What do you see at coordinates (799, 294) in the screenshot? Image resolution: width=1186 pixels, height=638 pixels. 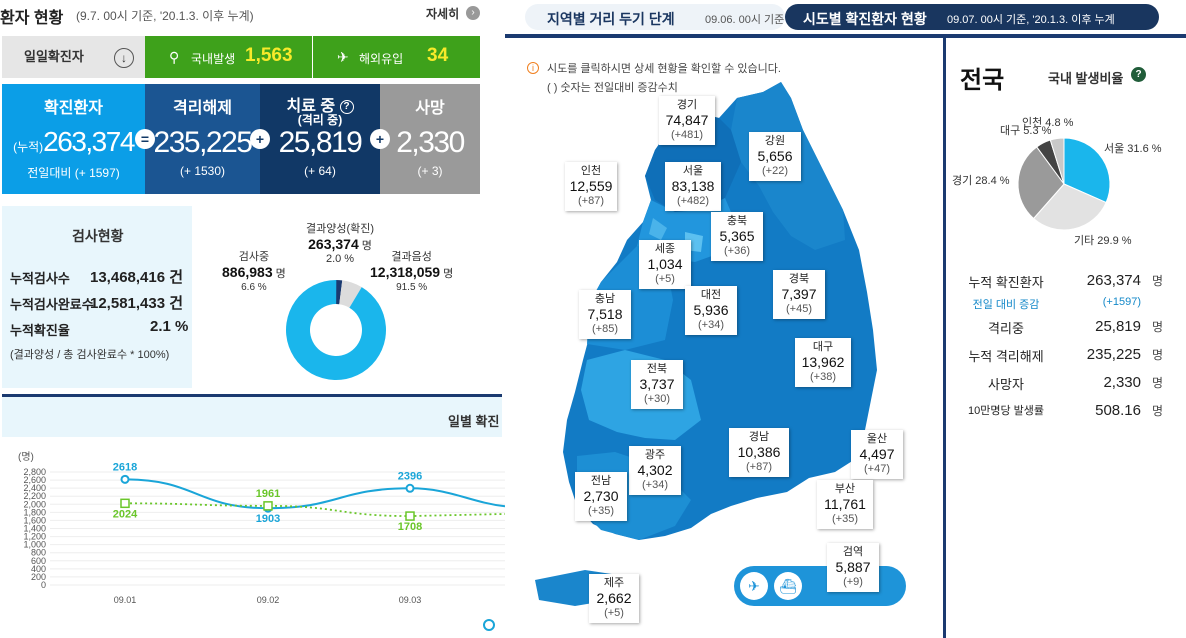 I see `region-6: 경북 7,397 (+45)` at bounding box center [799, 294].